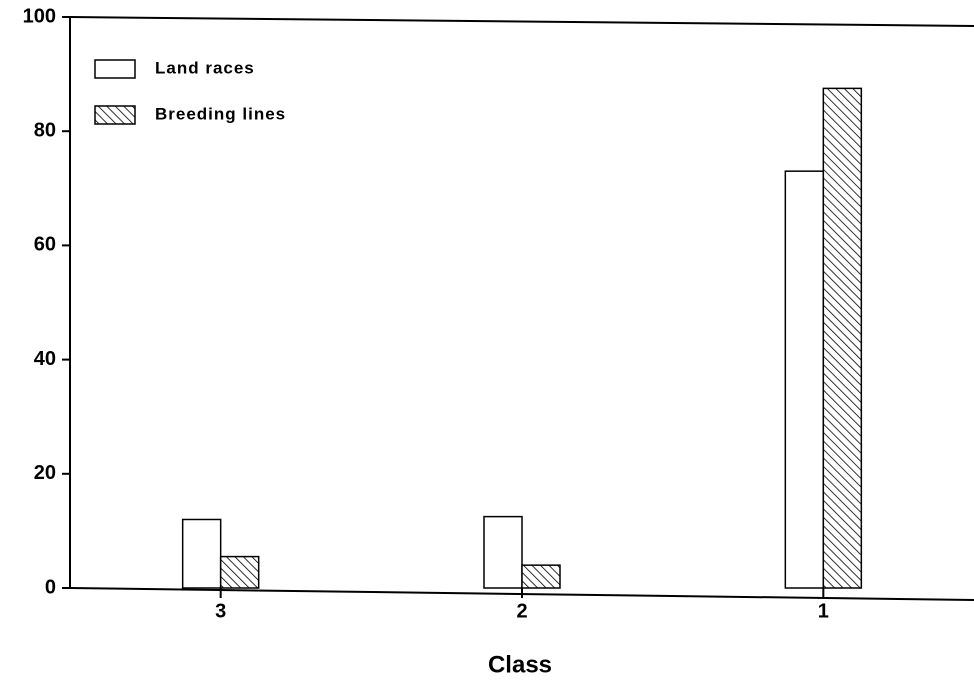 The width and height of the screenshot is (974, 683). Describe the element at coordinates (521, 611) in the screenshot. I see `x-tick-label: 2` at that location.